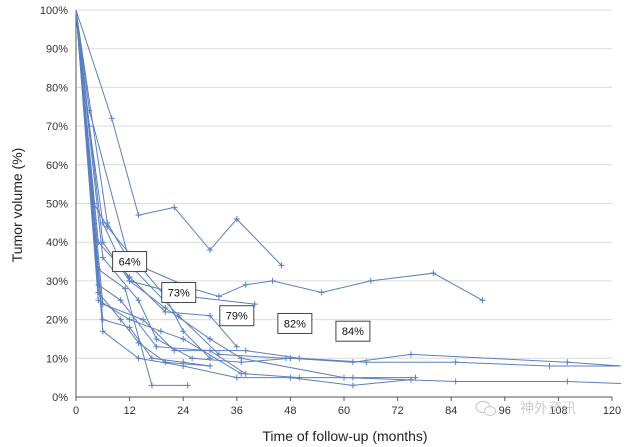 This screenshot has width=629, height=447. I want to click on x-tick-label: 60, so click(344, 411).